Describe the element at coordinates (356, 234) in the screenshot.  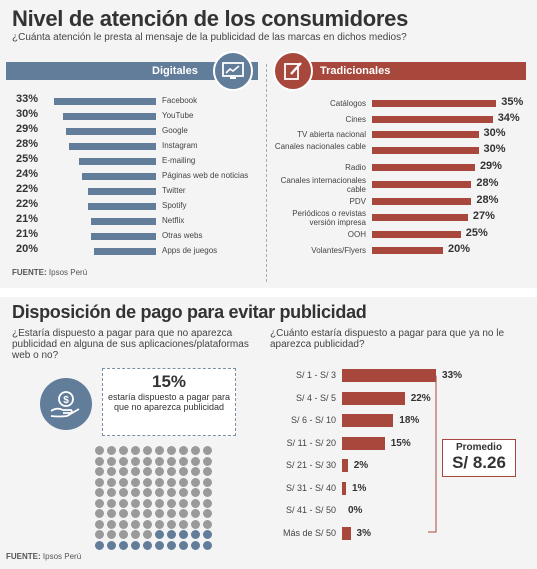
I see `traditional-category-label: OOH` at that location.